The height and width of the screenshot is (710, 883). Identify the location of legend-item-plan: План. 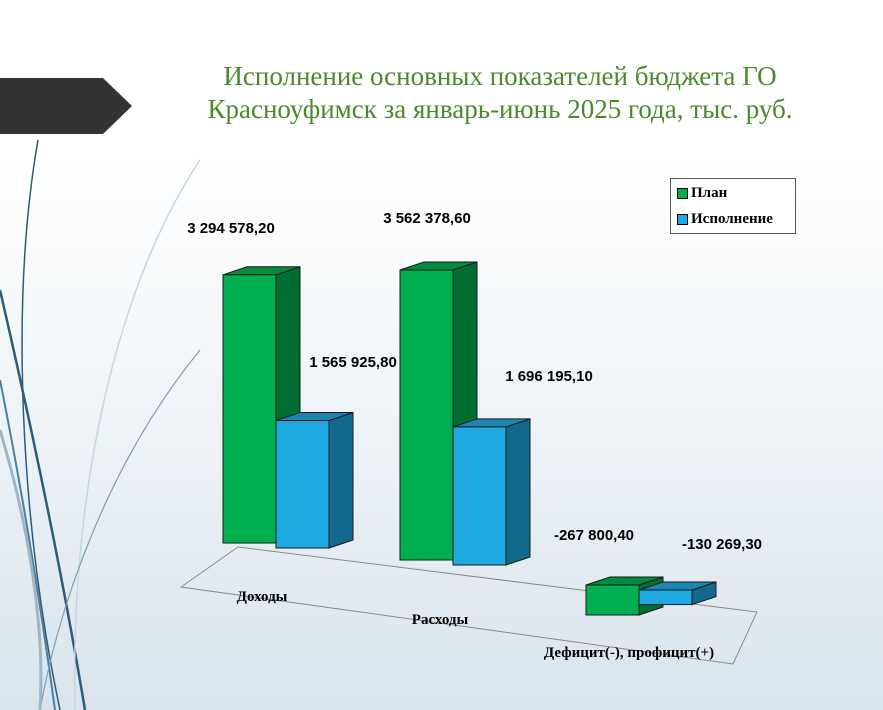
(702, 193).